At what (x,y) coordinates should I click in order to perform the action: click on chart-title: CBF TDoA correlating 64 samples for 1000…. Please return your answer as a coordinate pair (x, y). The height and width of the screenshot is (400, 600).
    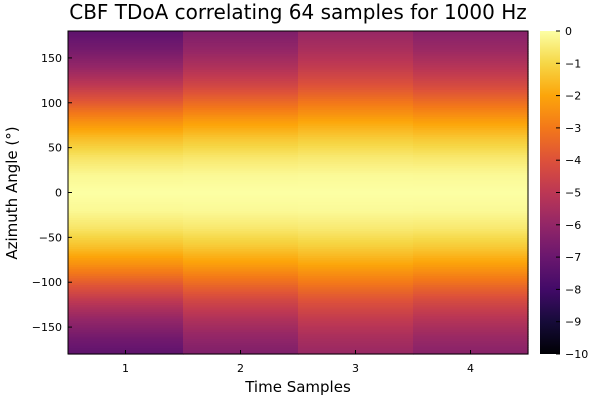
    Looking at the image, I should click on (298, 12).